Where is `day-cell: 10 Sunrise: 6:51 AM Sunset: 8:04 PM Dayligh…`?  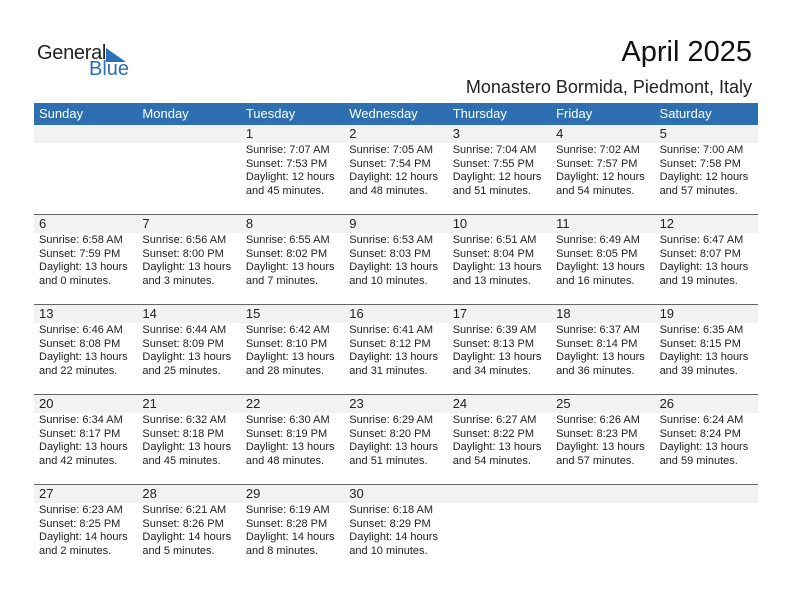 day-cell: 10 Sunrise: 6:51 AM Sunset: 8:04 PM Dayligh… is located at coordinates (499, 260).